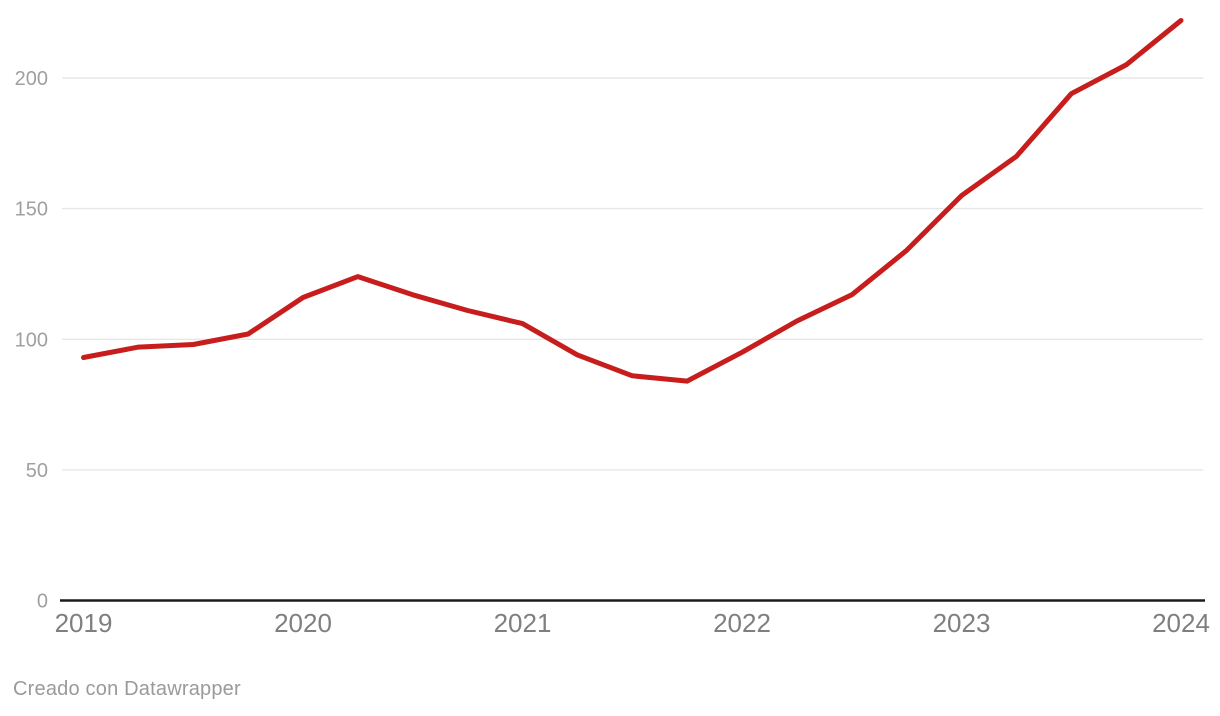  Describe the element at coordinates (37, 471) in the screenshot. I see `y-tick-label-50: 50` at that location.